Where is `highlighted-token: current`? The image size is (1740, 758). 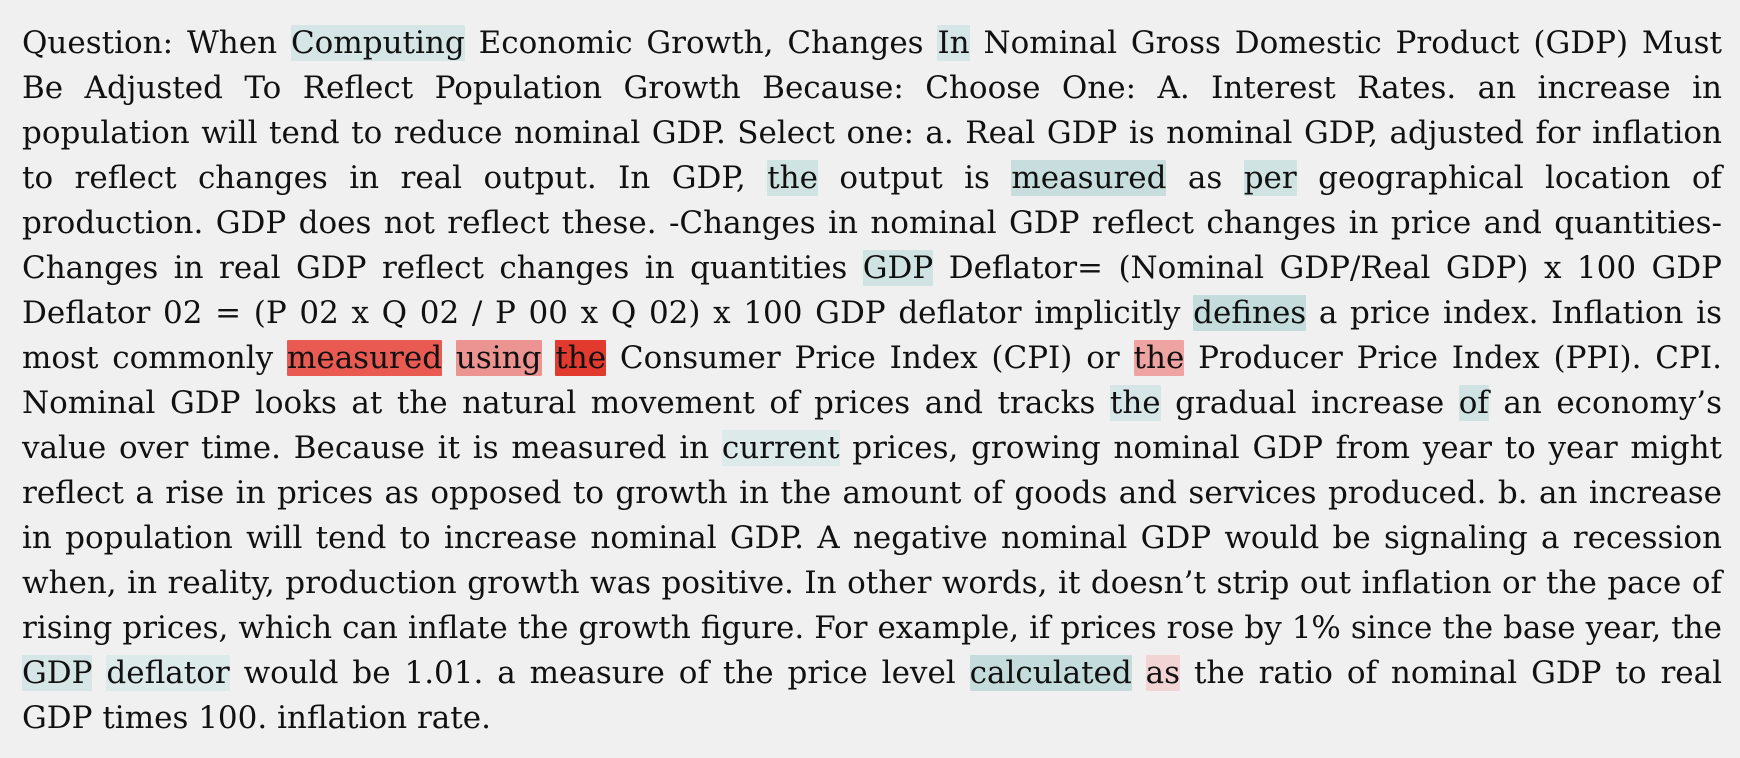 highlighted-token: current is located at coordinates (780, 448).